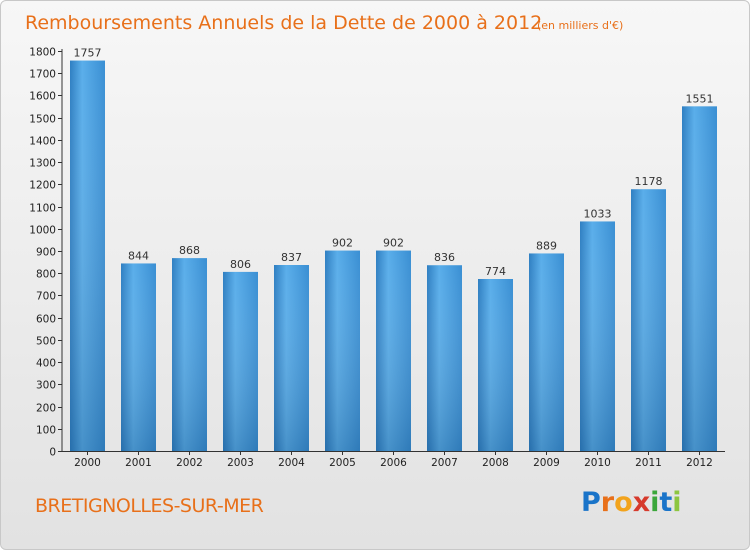 The image size is (750, 550). I want to click on brand-letter: P, so click(591, 502).